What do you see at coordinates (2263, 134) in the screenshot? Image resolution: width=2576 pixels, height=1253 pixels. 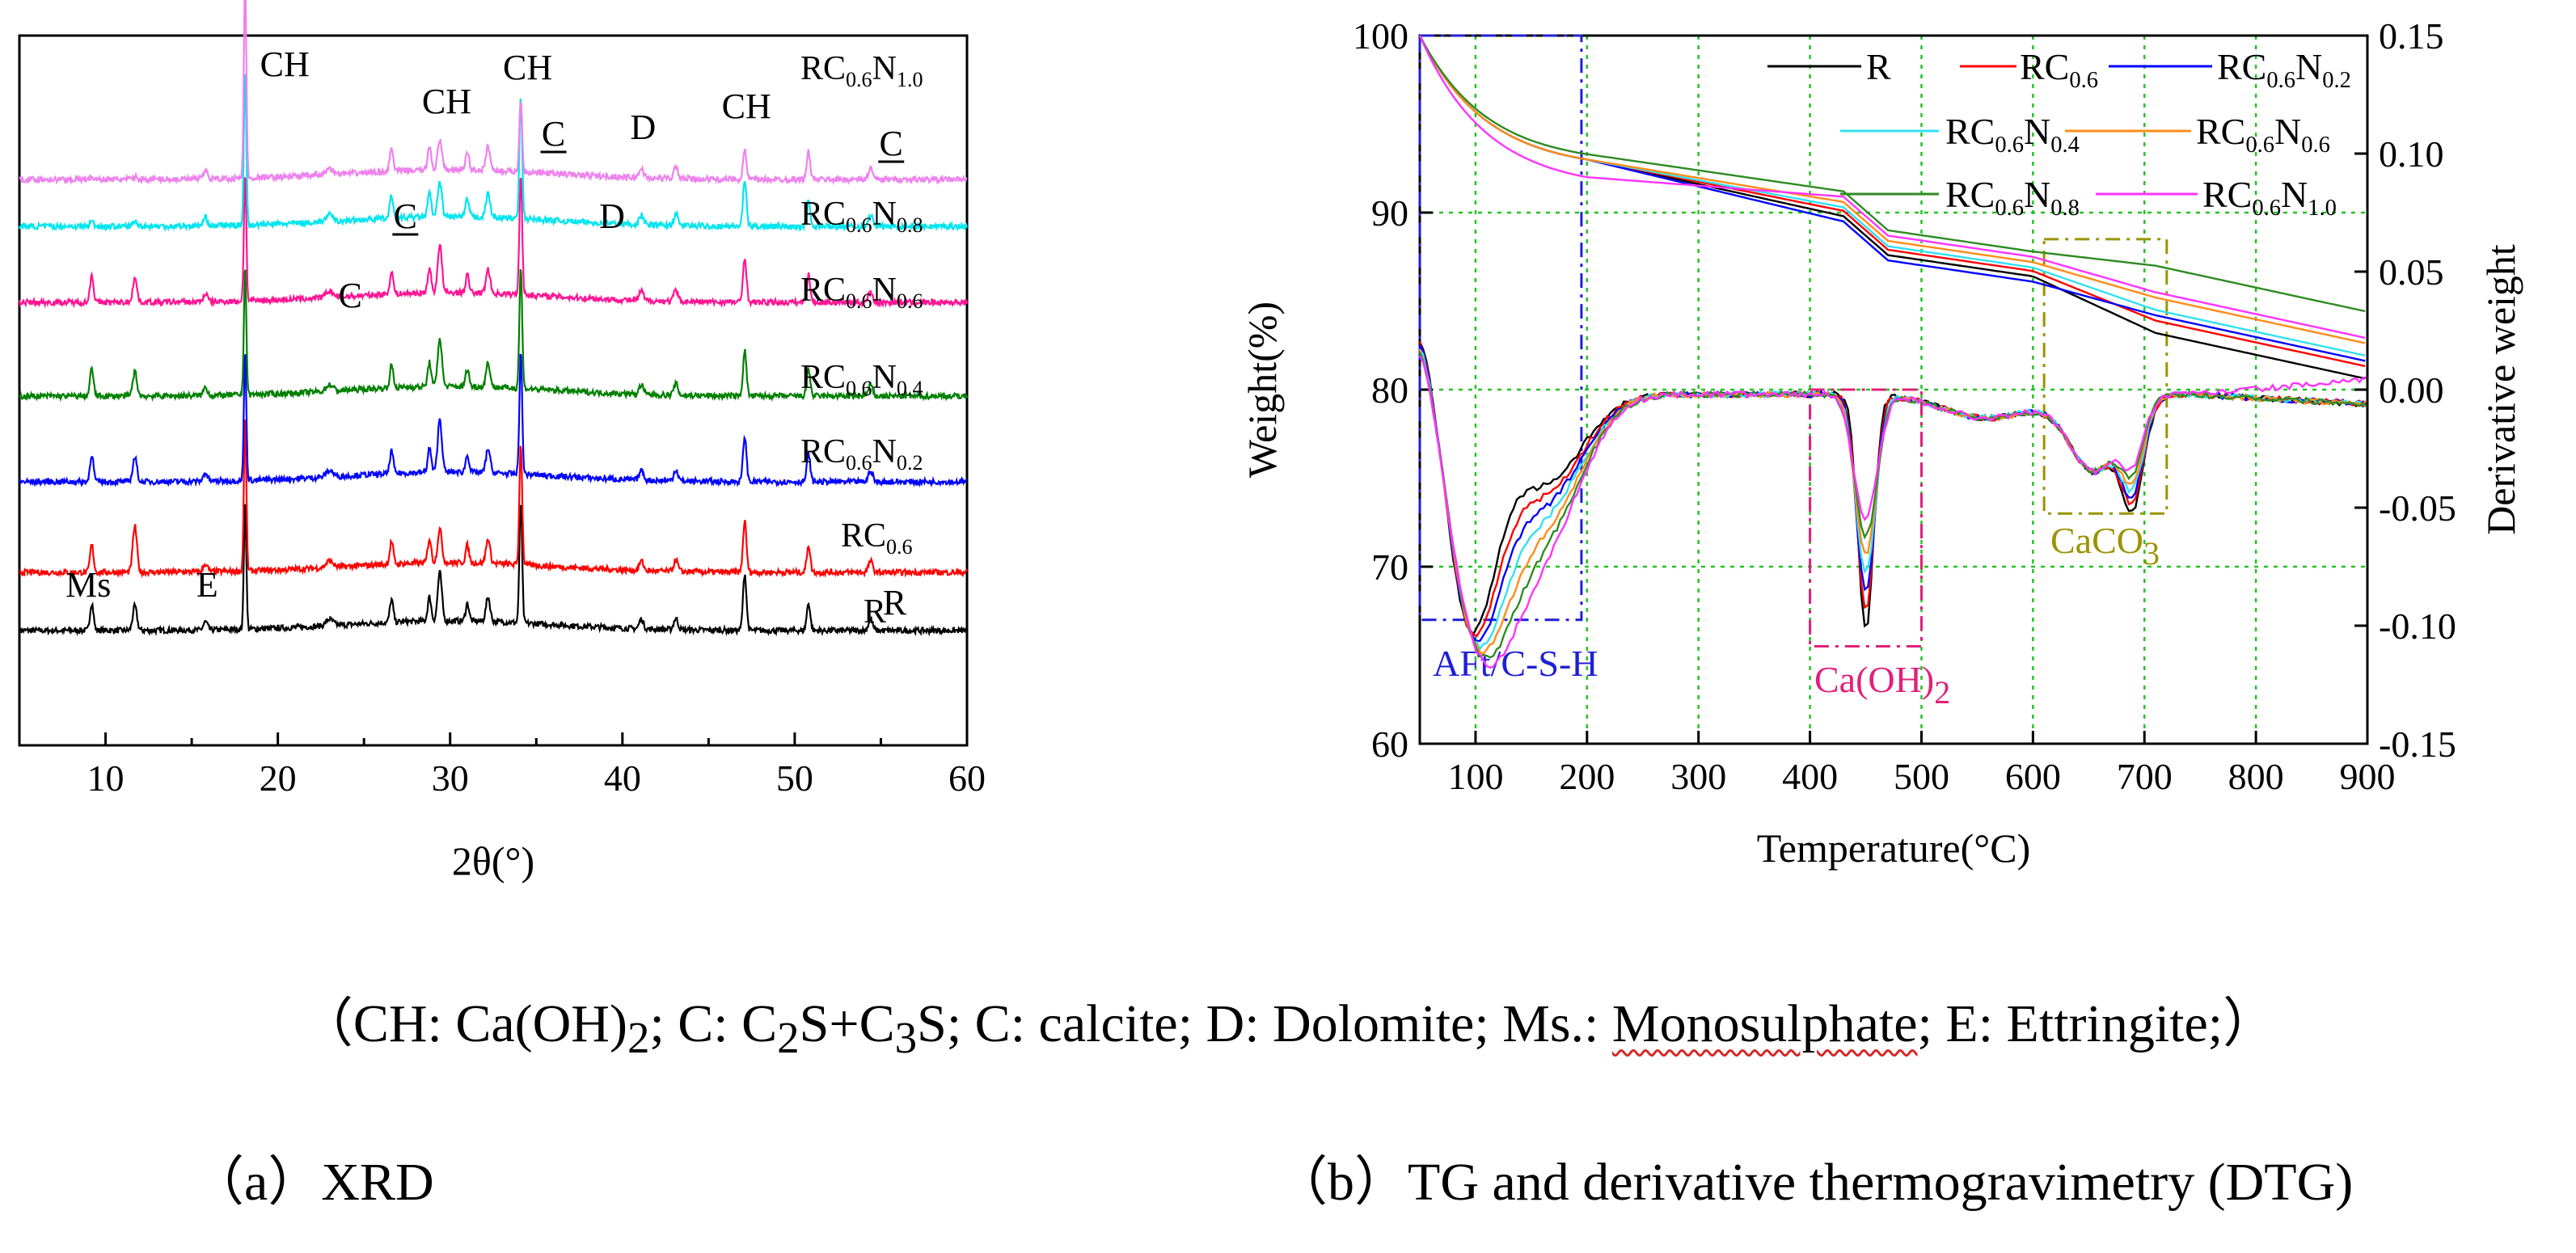 I see `tg-legend-entry: RC0.6N0.6` at bounding box center [2263, 134].